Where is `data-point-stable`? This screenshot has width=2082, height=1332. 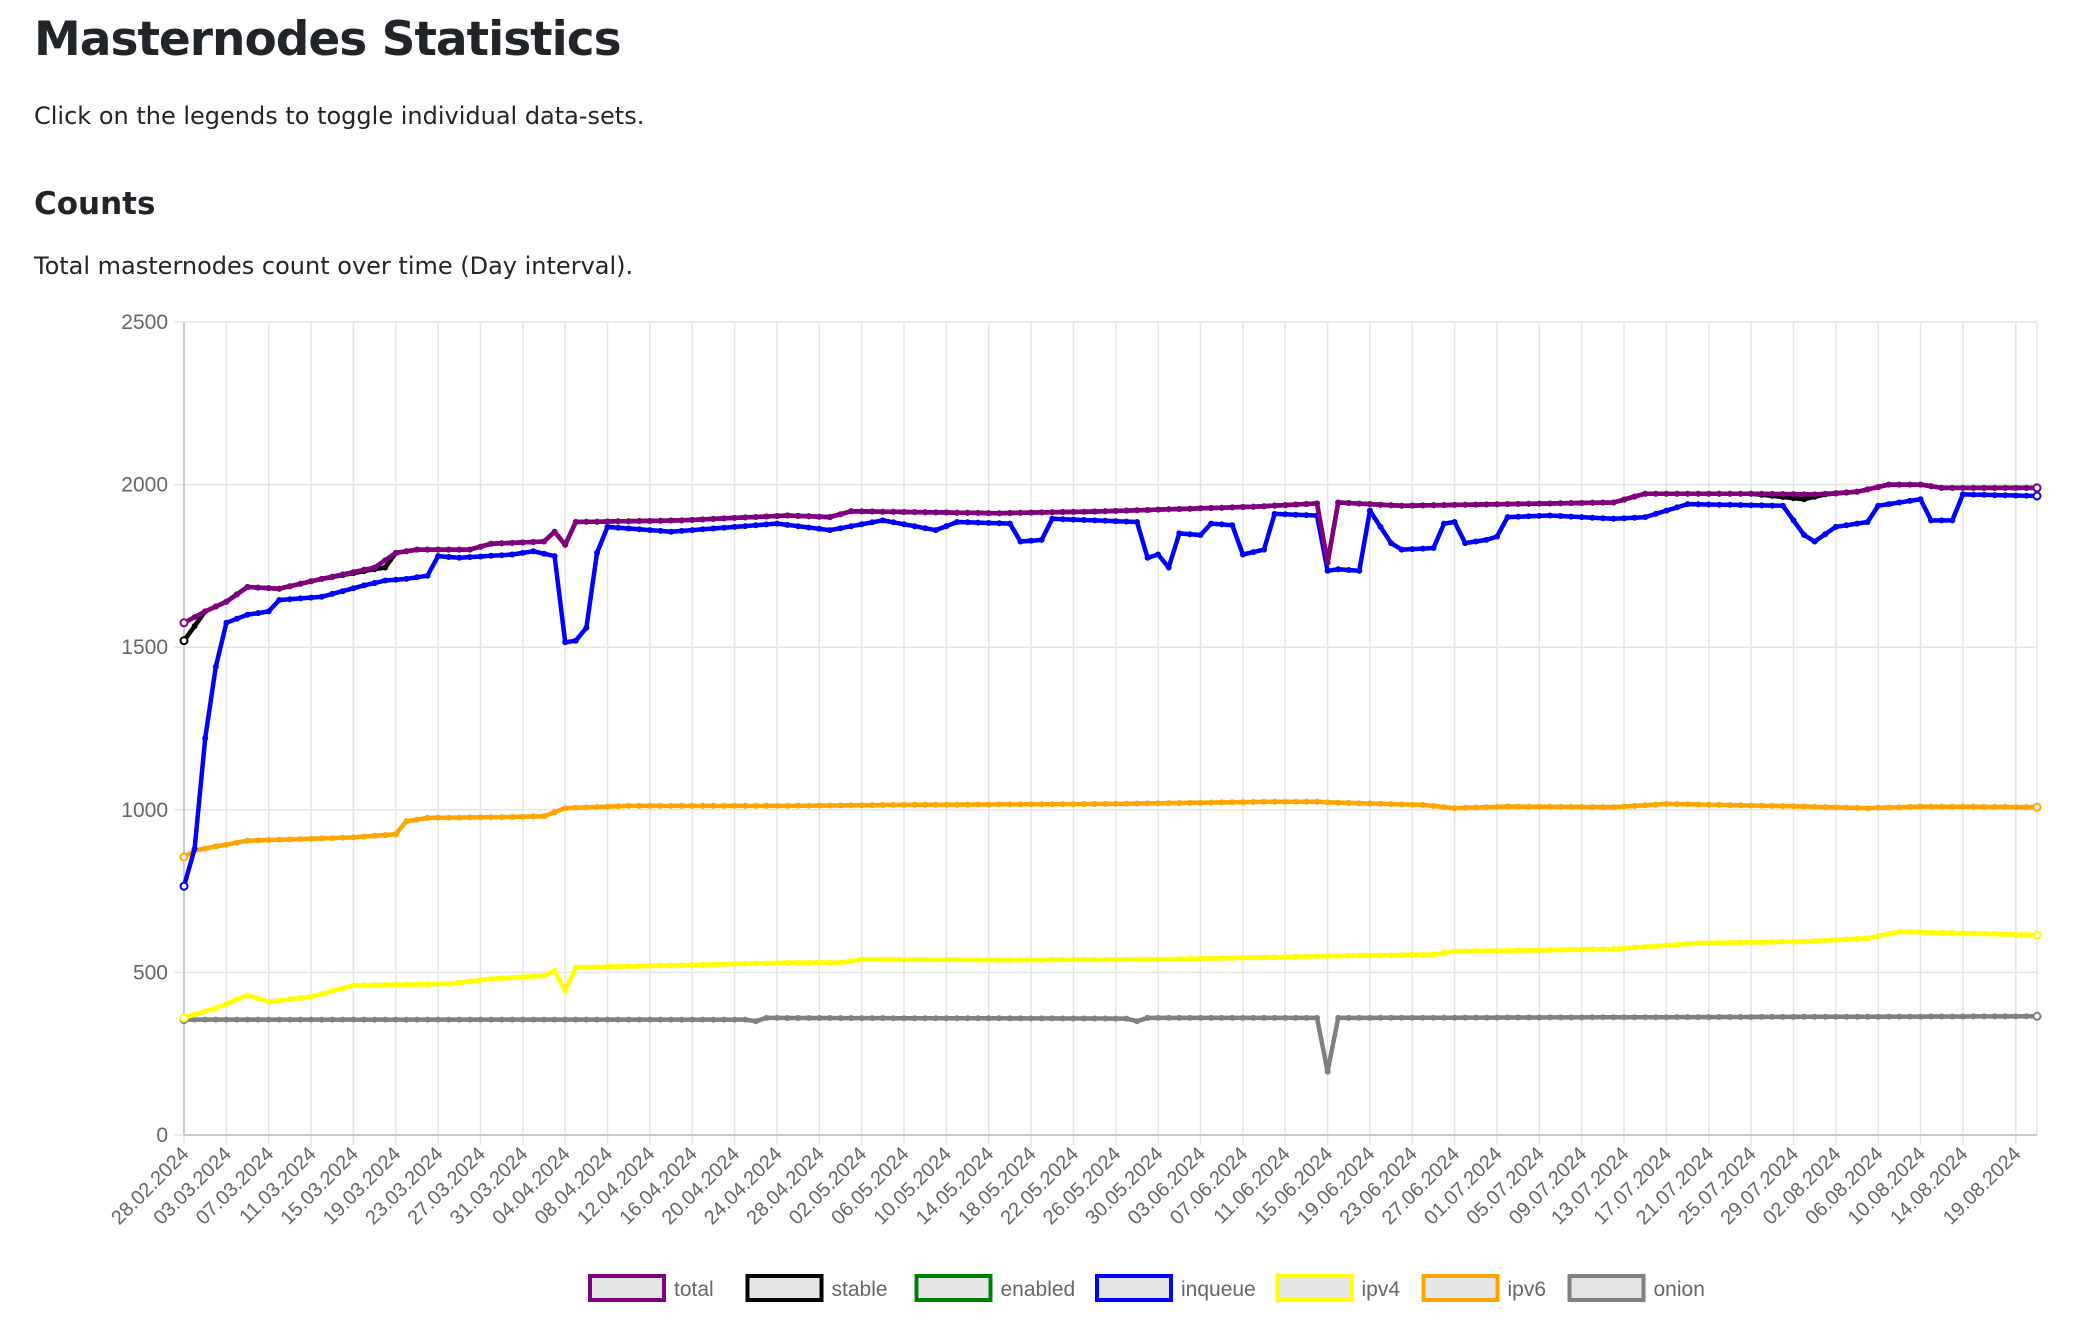 data-point-stable is located at coordinates (1804, 499).